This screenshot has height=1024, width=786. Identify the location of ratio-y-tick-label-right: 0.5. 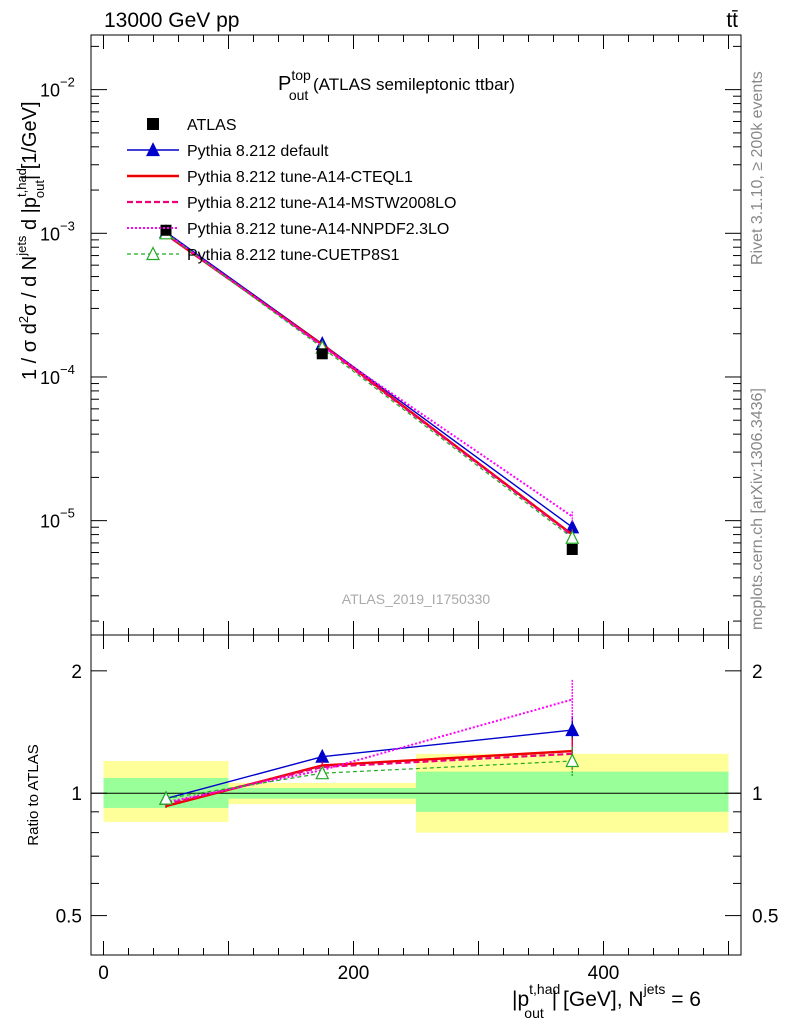
(765, 917).